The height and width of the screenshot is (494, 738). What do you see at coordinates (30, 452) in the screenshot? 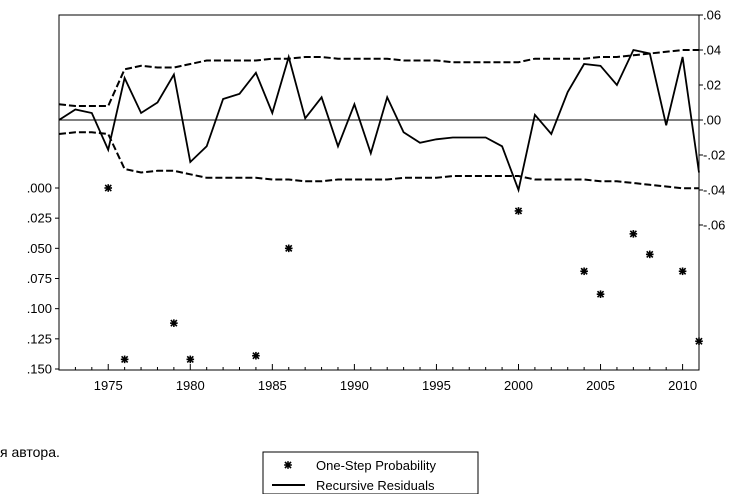
I see `footnote-text: я автора.` at bounding box center [30, 452].